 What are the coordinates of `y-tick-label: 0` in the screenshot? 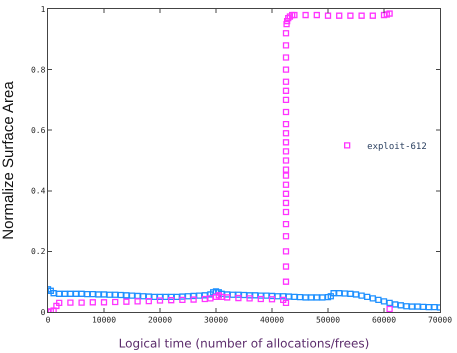 It's located at (43, 312).